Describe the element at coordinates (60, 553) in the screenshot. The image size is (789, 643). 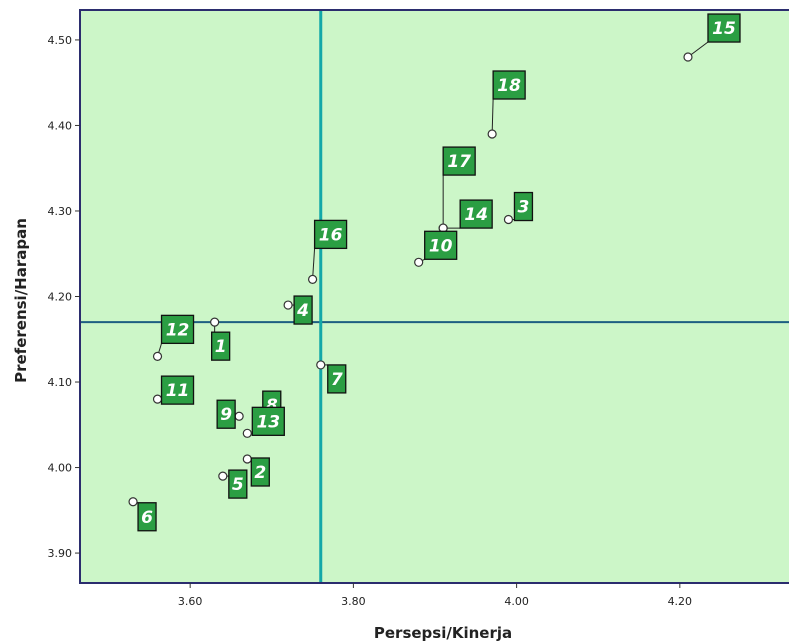
I see `y-tick-label: 3.90` at that location.